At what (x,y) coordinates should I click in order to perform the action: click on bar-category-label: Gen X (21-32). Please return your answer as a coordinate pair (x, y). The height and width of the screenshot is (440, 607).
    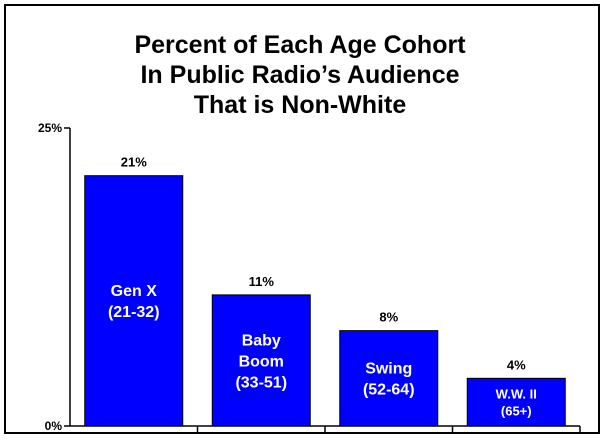
    Looking at the image, I should click on (134, 302).